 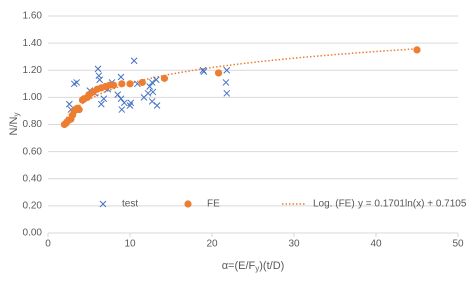 I want to click on x-tick-label: 30, so click(x=294, y=244).